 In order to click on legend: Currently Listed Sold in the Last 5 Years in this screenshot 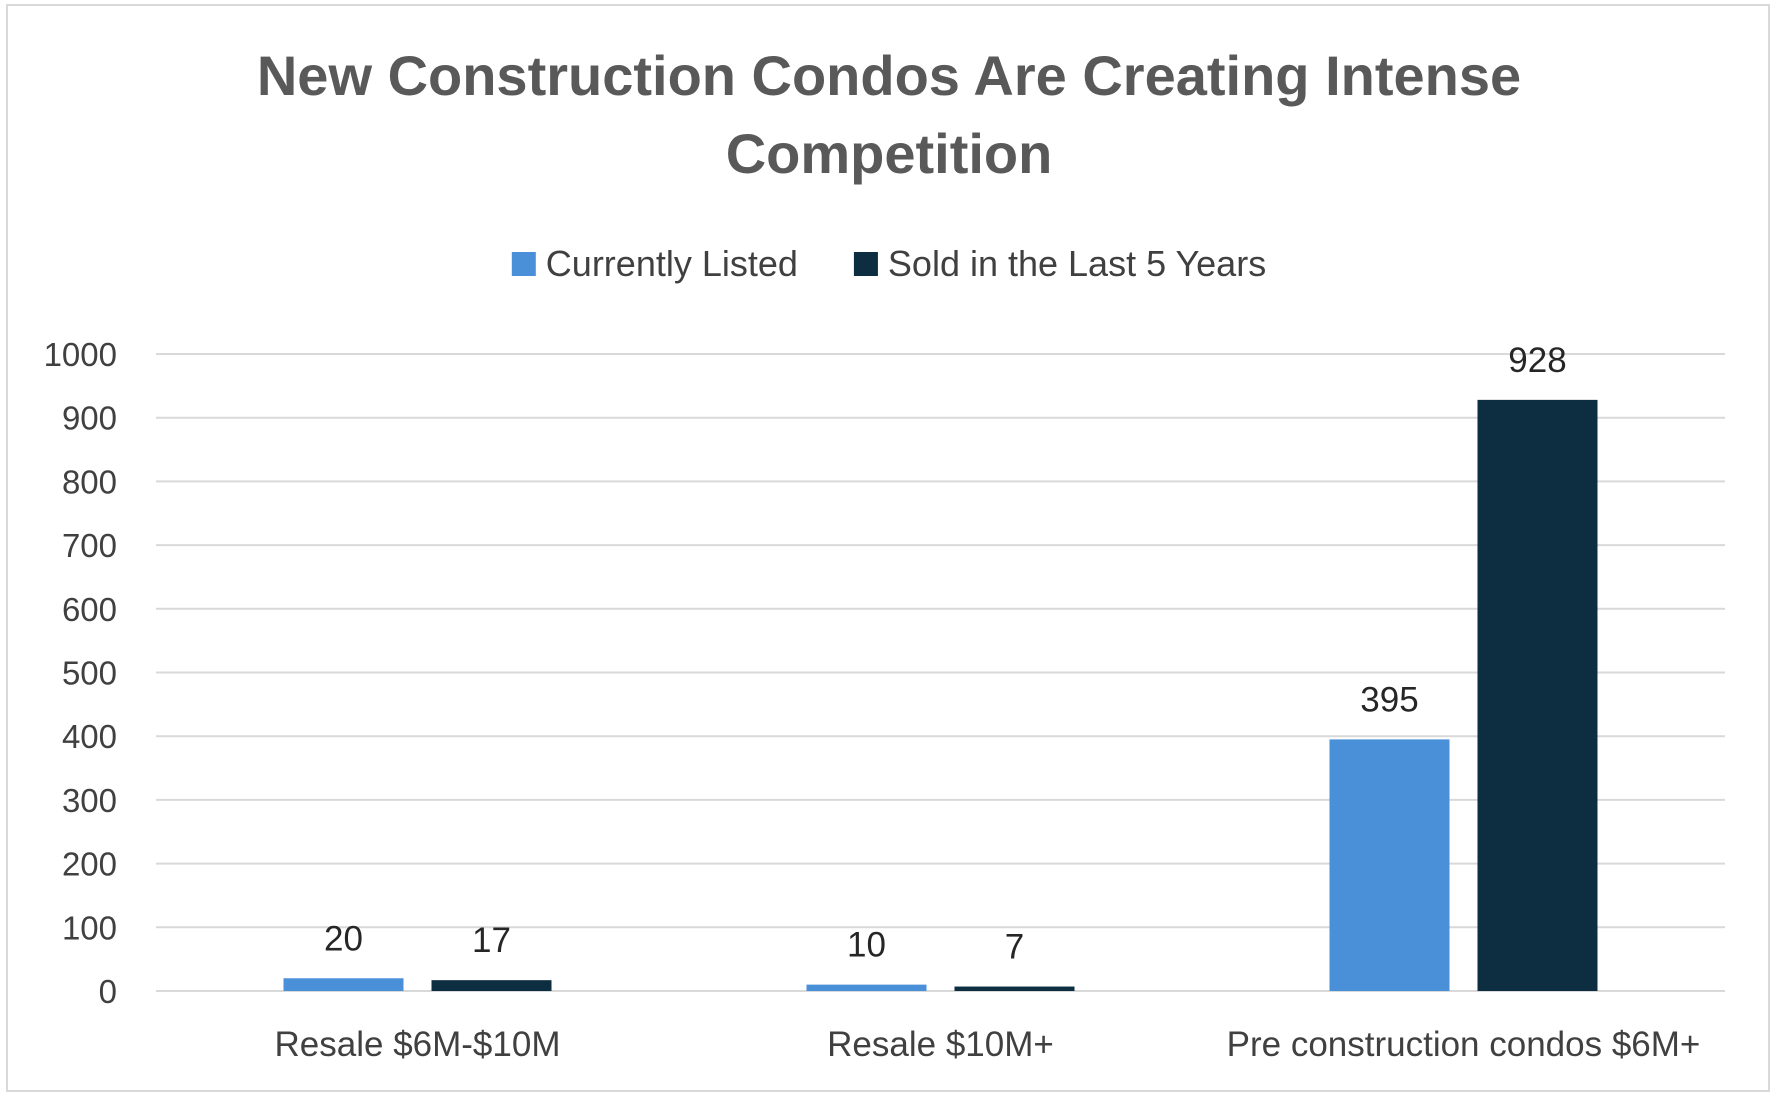, I will do `click(888, 263)`.